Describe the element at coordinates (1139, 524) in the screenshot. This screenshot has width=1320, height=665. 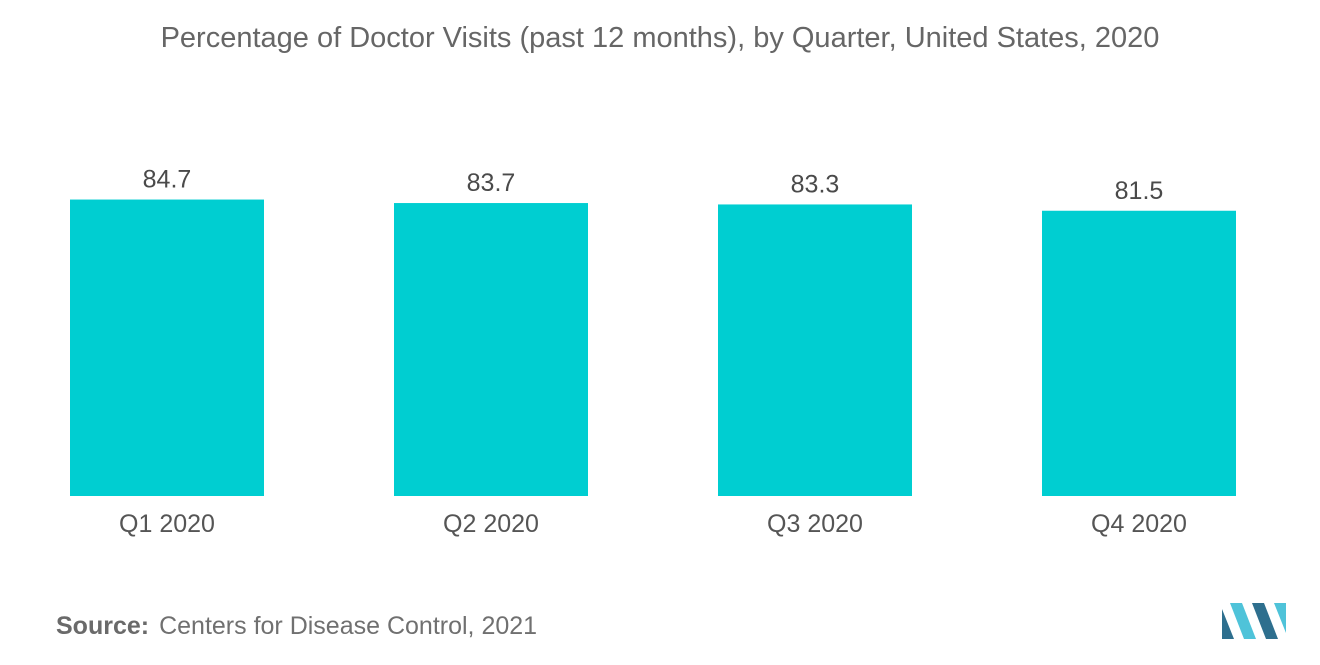
I see `category-label: Q4 2020` at that location.